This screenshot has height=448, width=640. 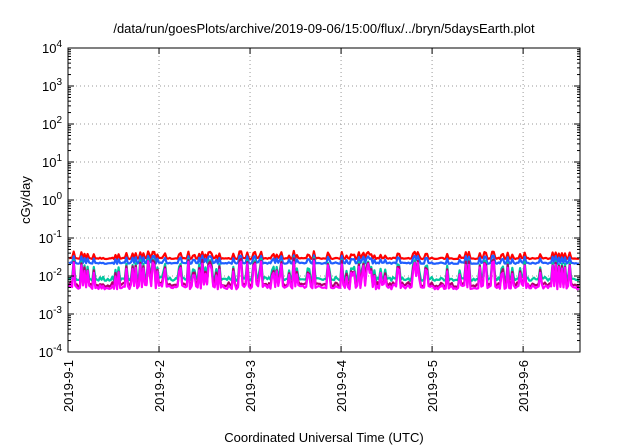 What do you see at coordinates (159, 386) in the screenshot?
I see `x-tick-label: 2019-9-2` at bounding box center [159, 386].